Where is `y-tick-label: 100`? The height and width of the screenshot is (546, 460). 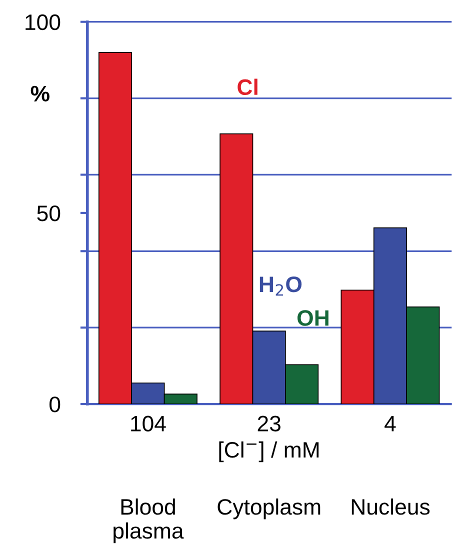
y-tick-label: 100 is located at coordinates (43, 22).